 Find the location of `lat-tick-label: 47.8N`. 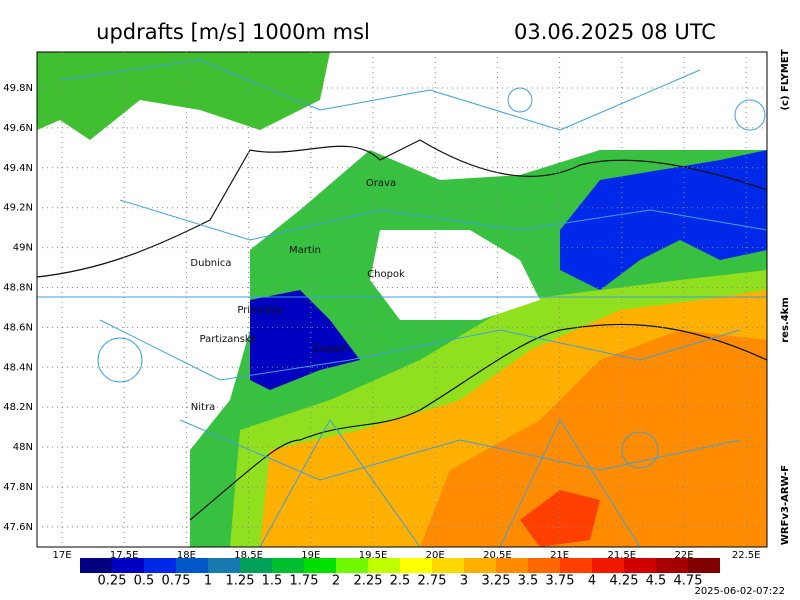

lat-tick-label: 47.8N is located at coordinates (18, 487).